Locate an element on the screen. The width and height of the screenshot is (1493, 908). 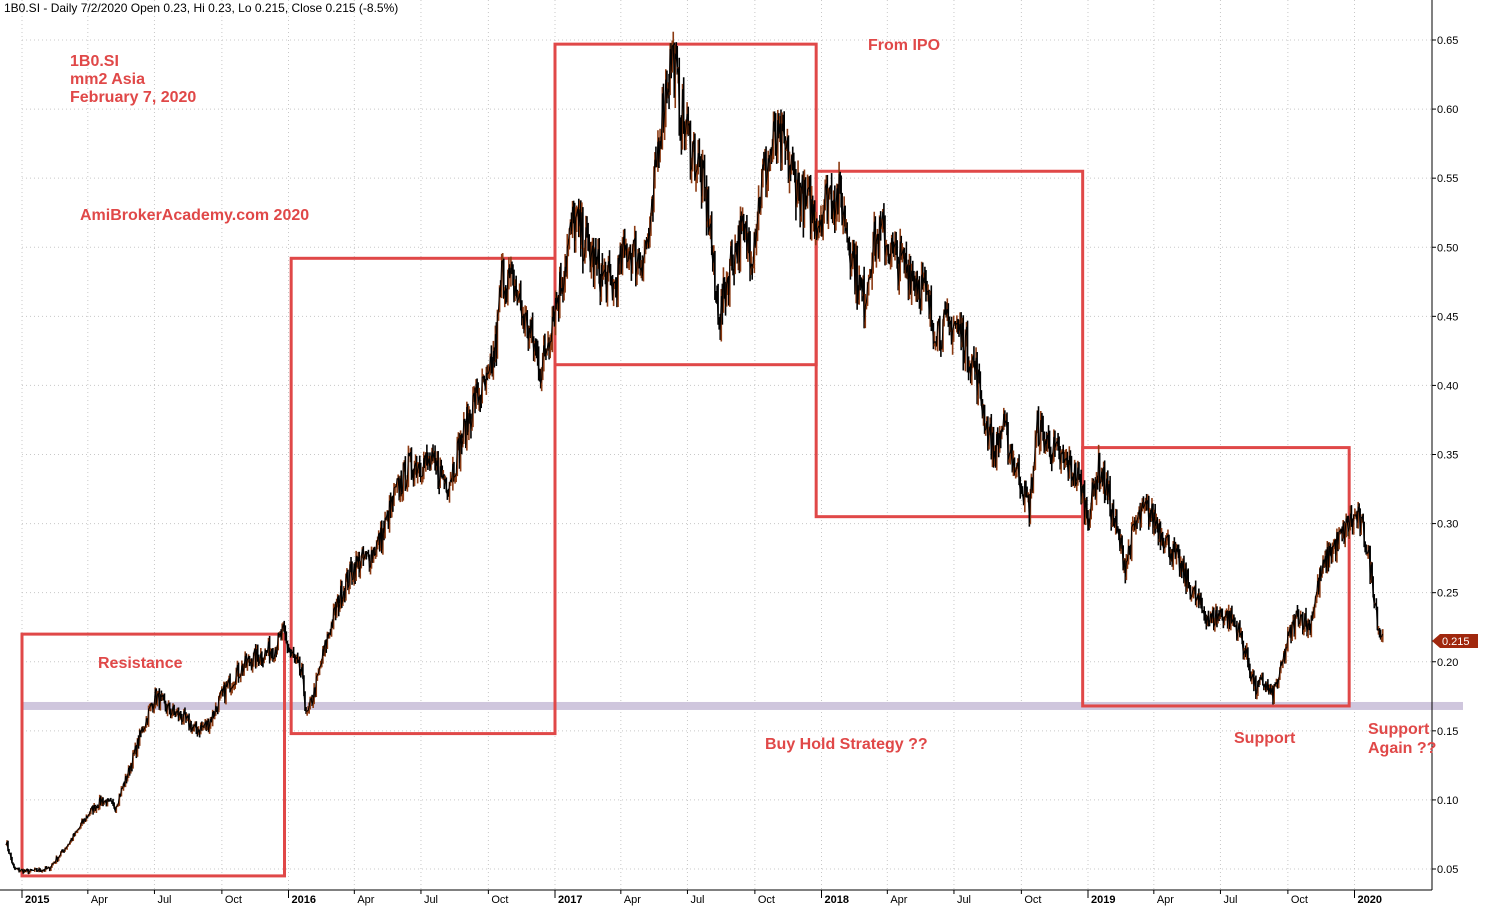
site-annotation: AmiBrokerAcademy.com 2020 is located at coordinates (195, 215).